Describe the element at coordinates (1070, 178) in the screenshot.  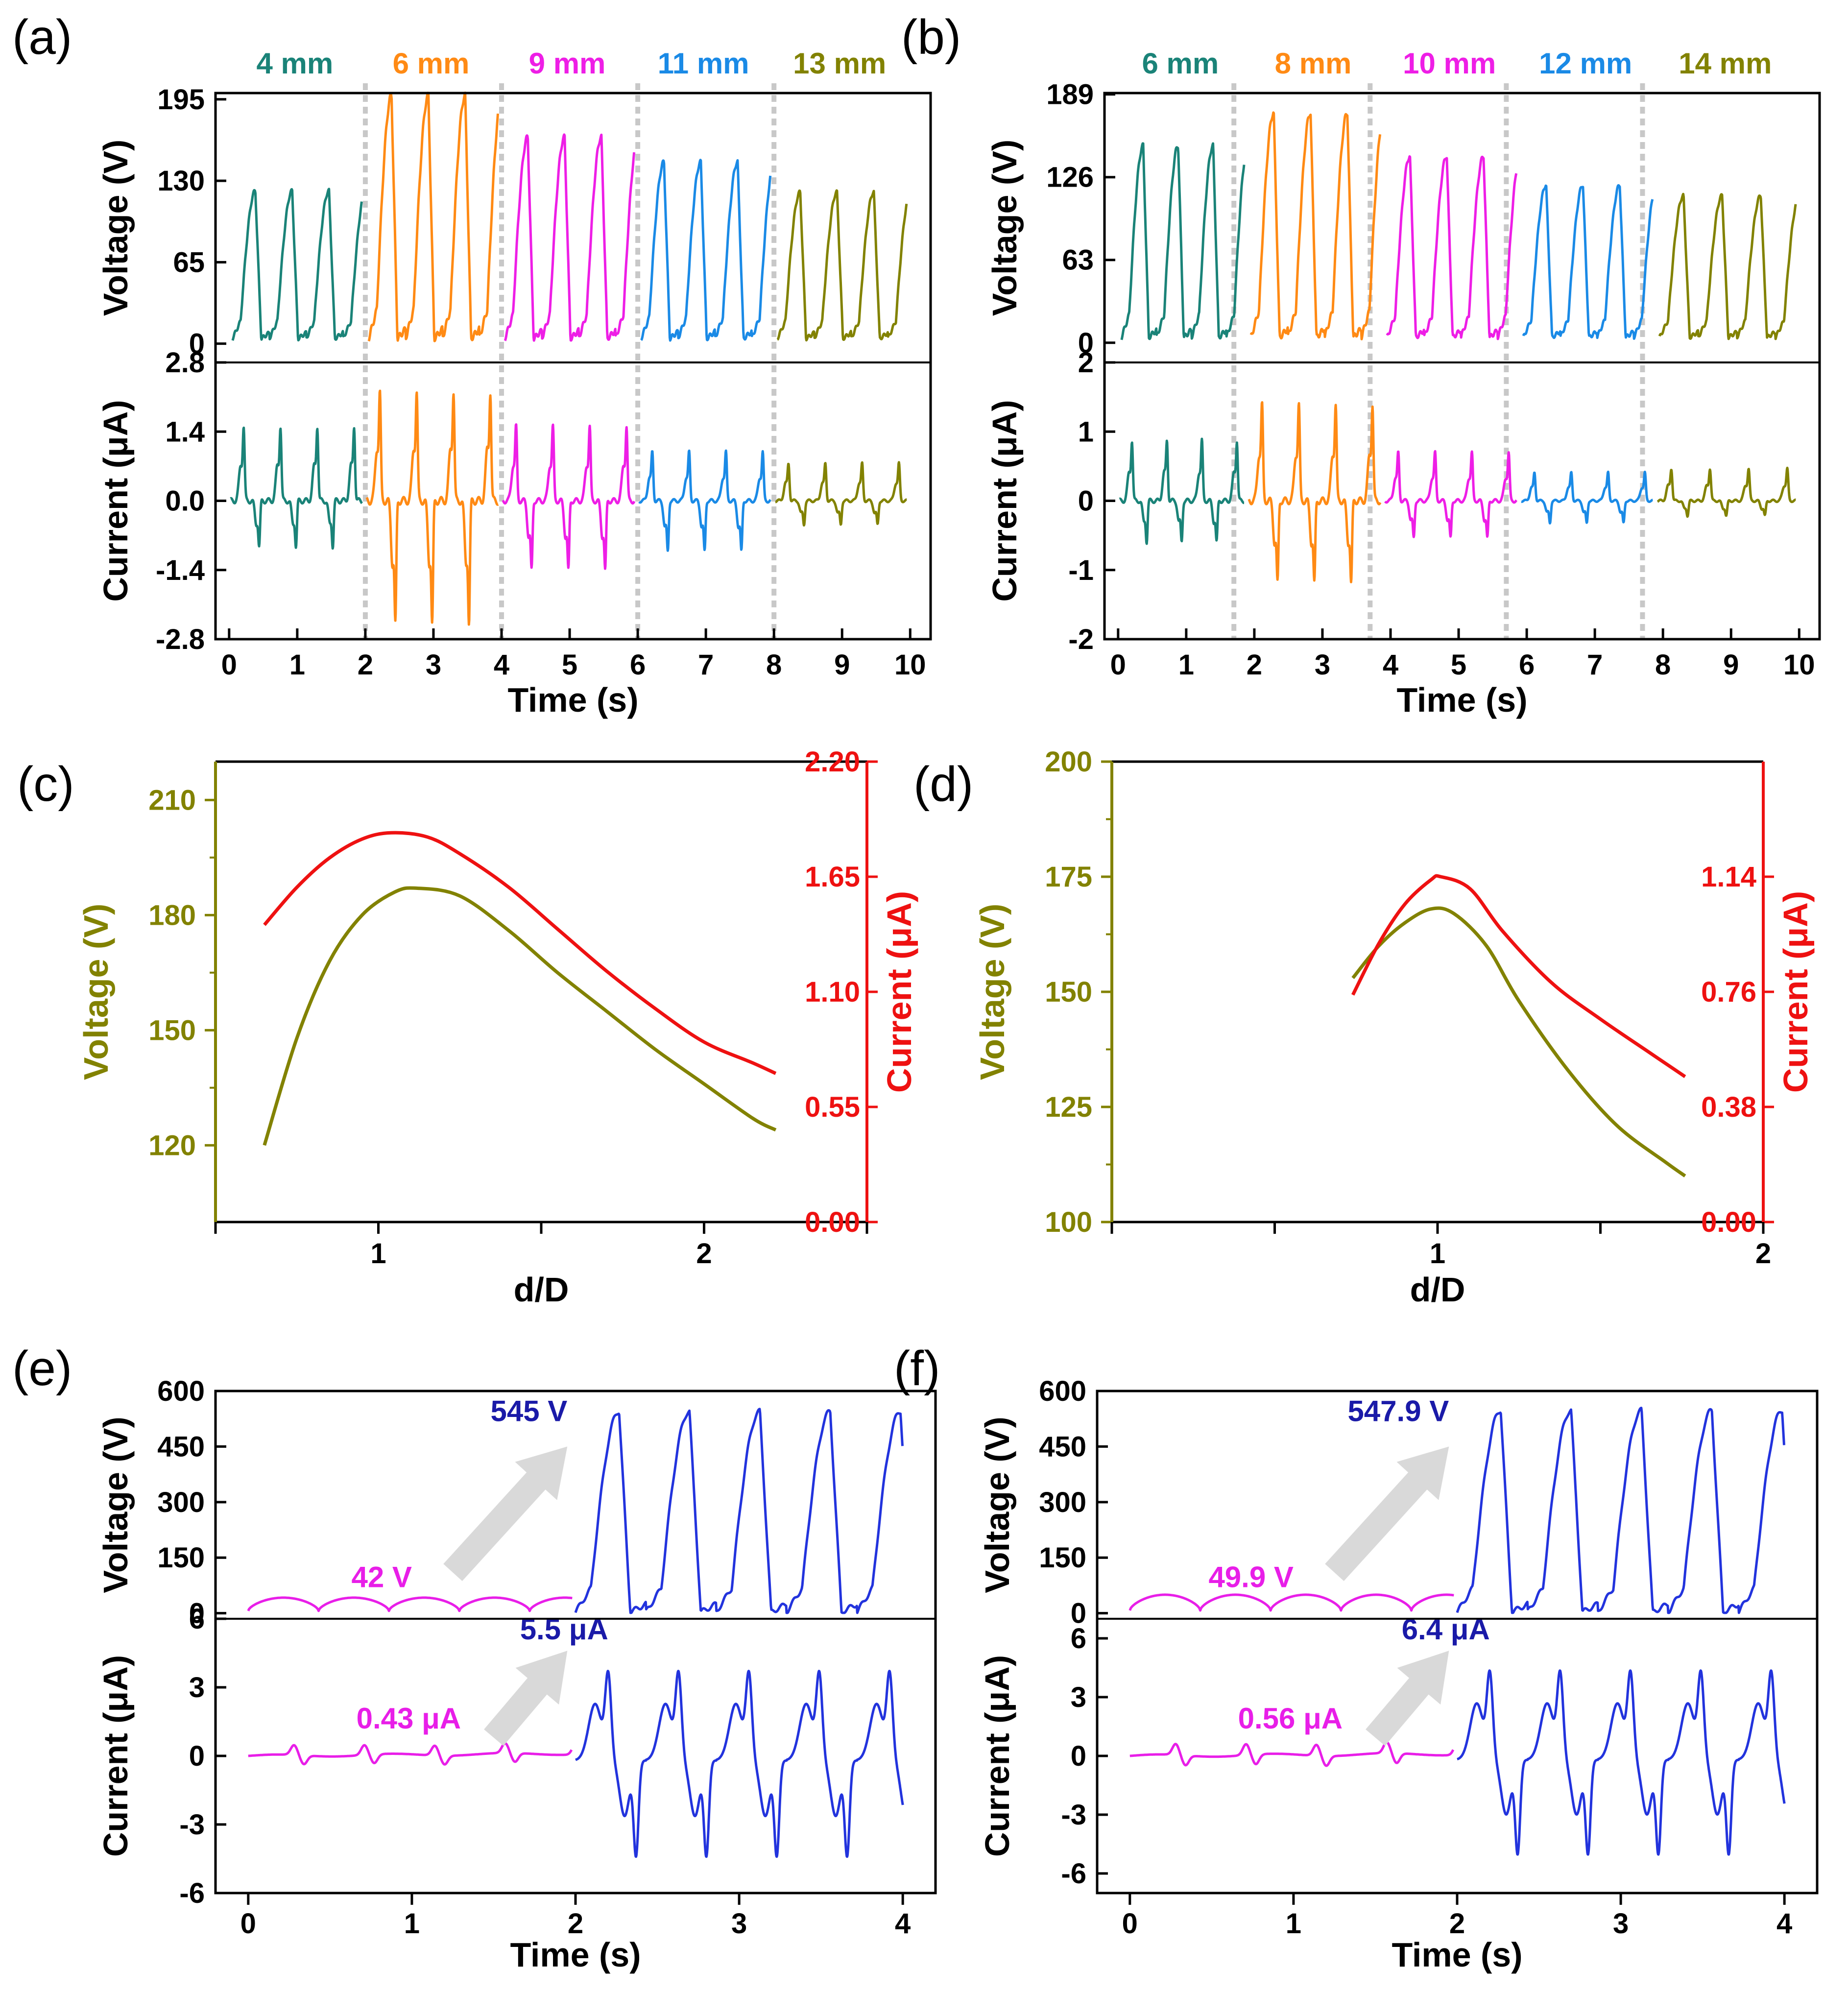
I see `y-tick-label: 126` at that location.